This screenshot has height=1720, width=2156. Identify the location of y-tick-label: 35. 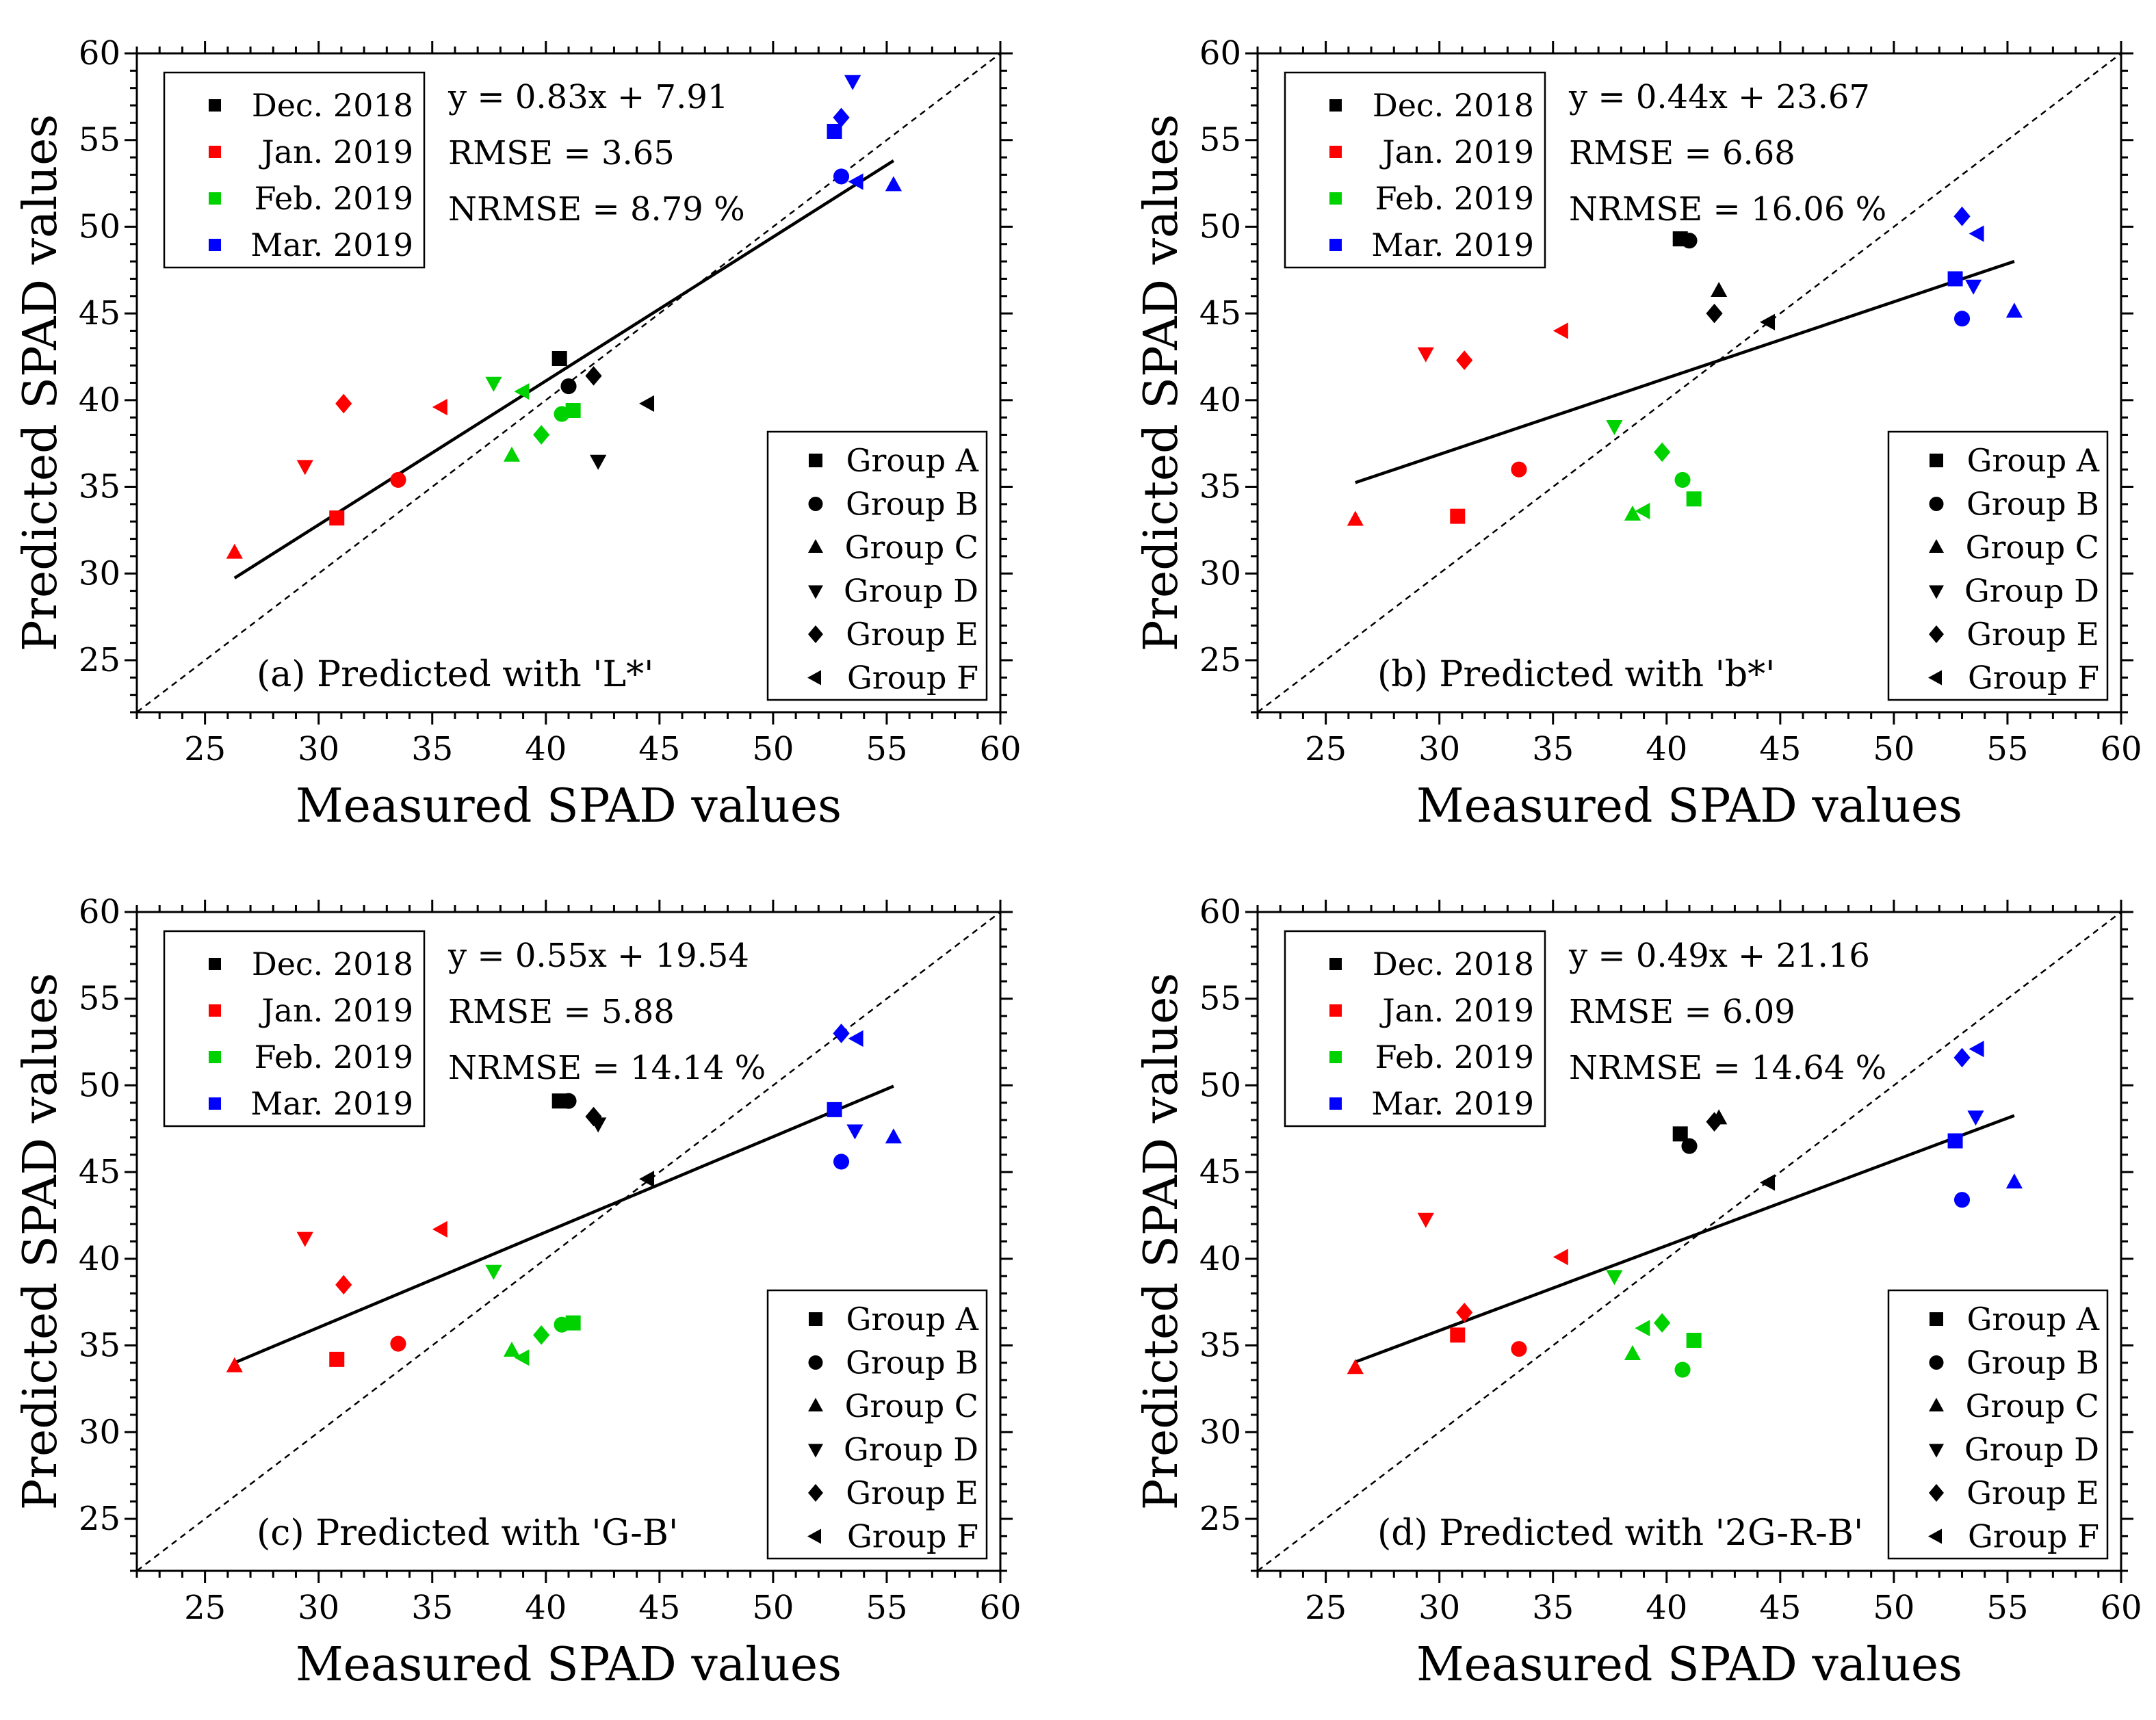
(99, 487).